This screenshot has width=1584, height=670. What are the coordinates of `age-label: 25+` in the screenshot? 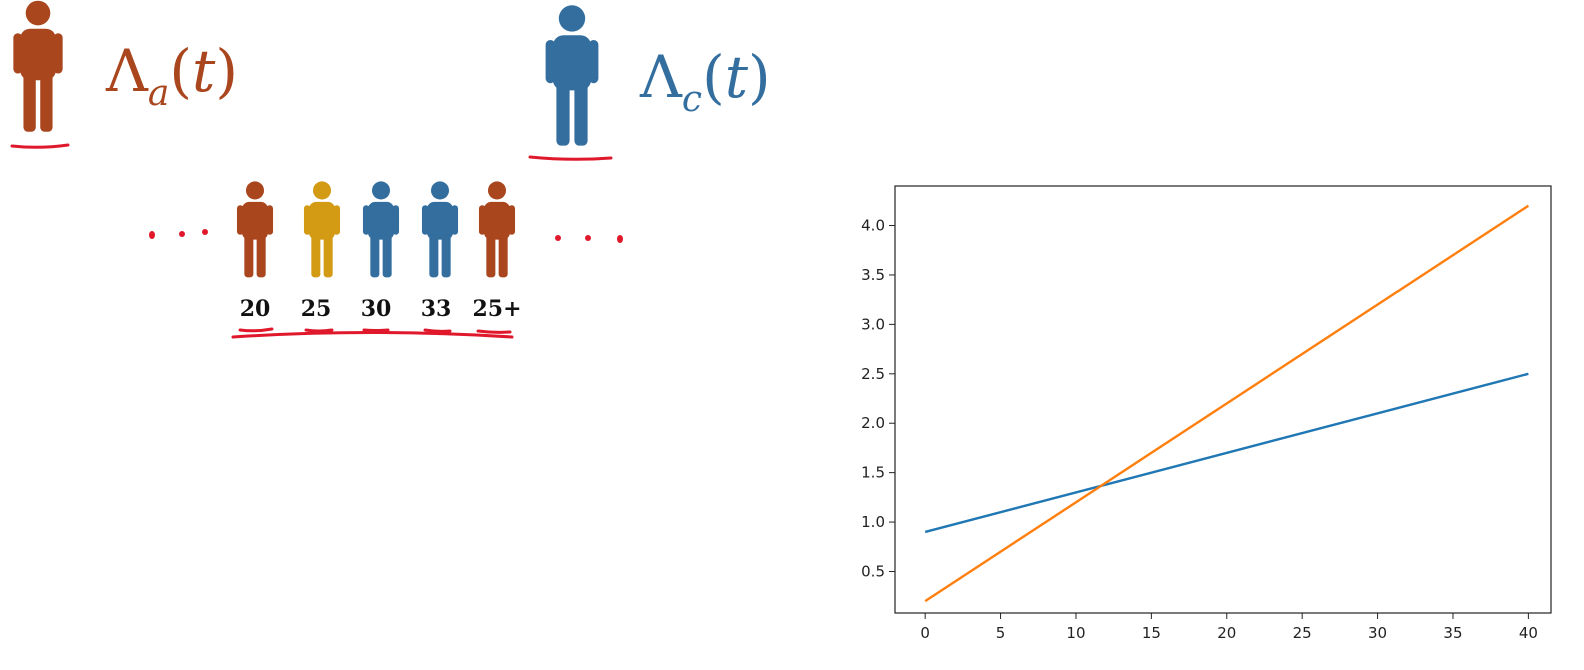 It's located at (497, 309).